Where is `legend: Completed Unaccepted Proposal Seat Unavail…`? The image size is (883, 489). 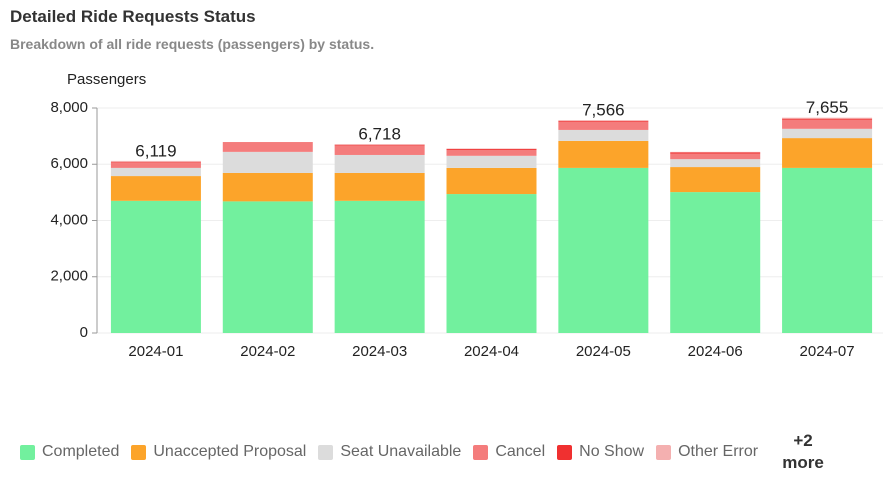 legend: Completed Unaccepted Proposal Seat Unavail… is located at coordinates (450, 452).